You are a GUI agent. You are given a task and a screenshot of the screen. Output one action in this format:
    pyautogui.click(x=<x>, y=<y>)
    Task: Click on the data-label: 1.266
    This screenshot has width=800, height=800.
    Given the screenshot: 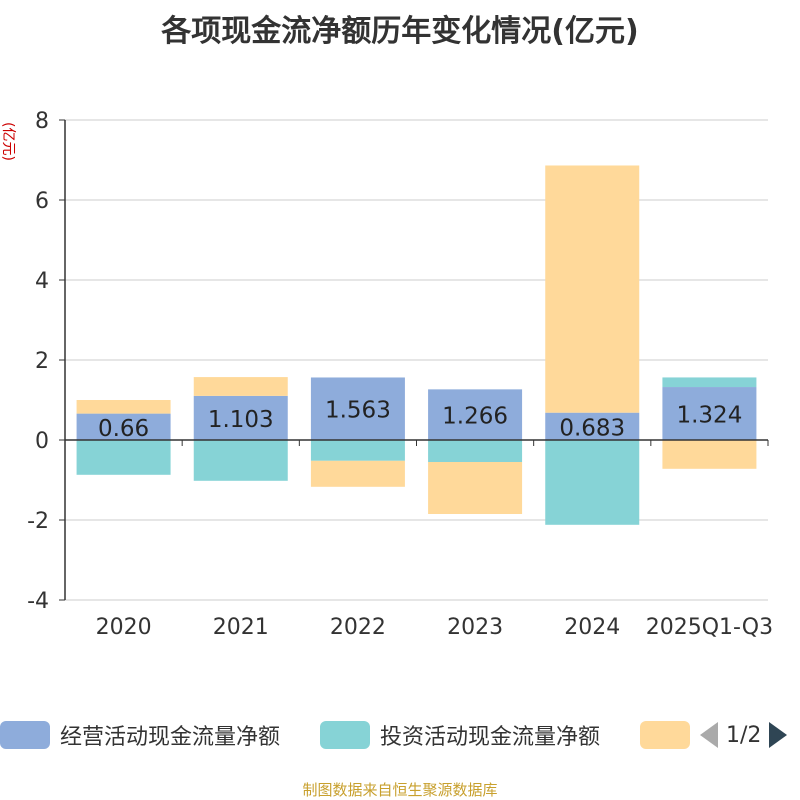 What is the action you would take?
    pyautogui.click(x=475, y=417)
    